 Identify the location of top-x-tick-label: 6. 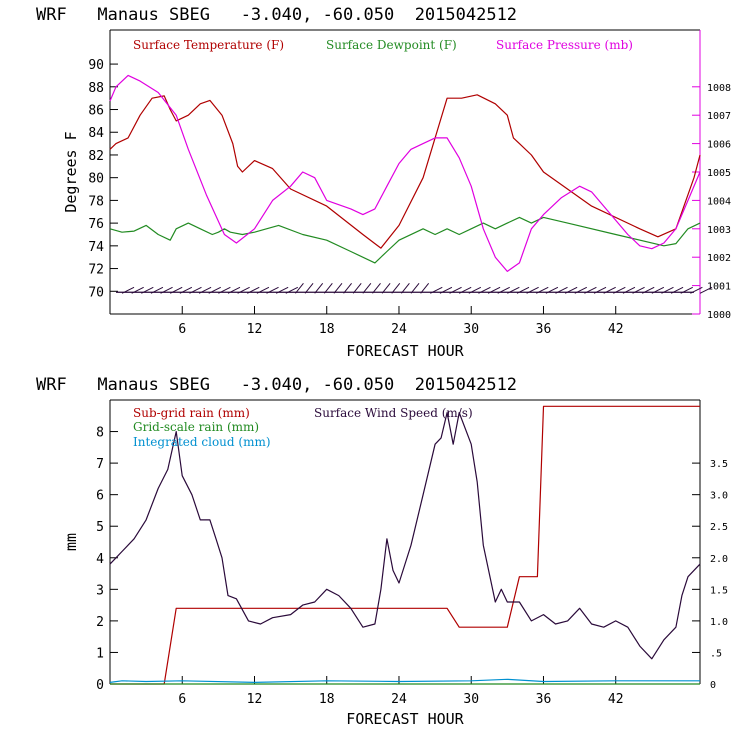
(182, 329).